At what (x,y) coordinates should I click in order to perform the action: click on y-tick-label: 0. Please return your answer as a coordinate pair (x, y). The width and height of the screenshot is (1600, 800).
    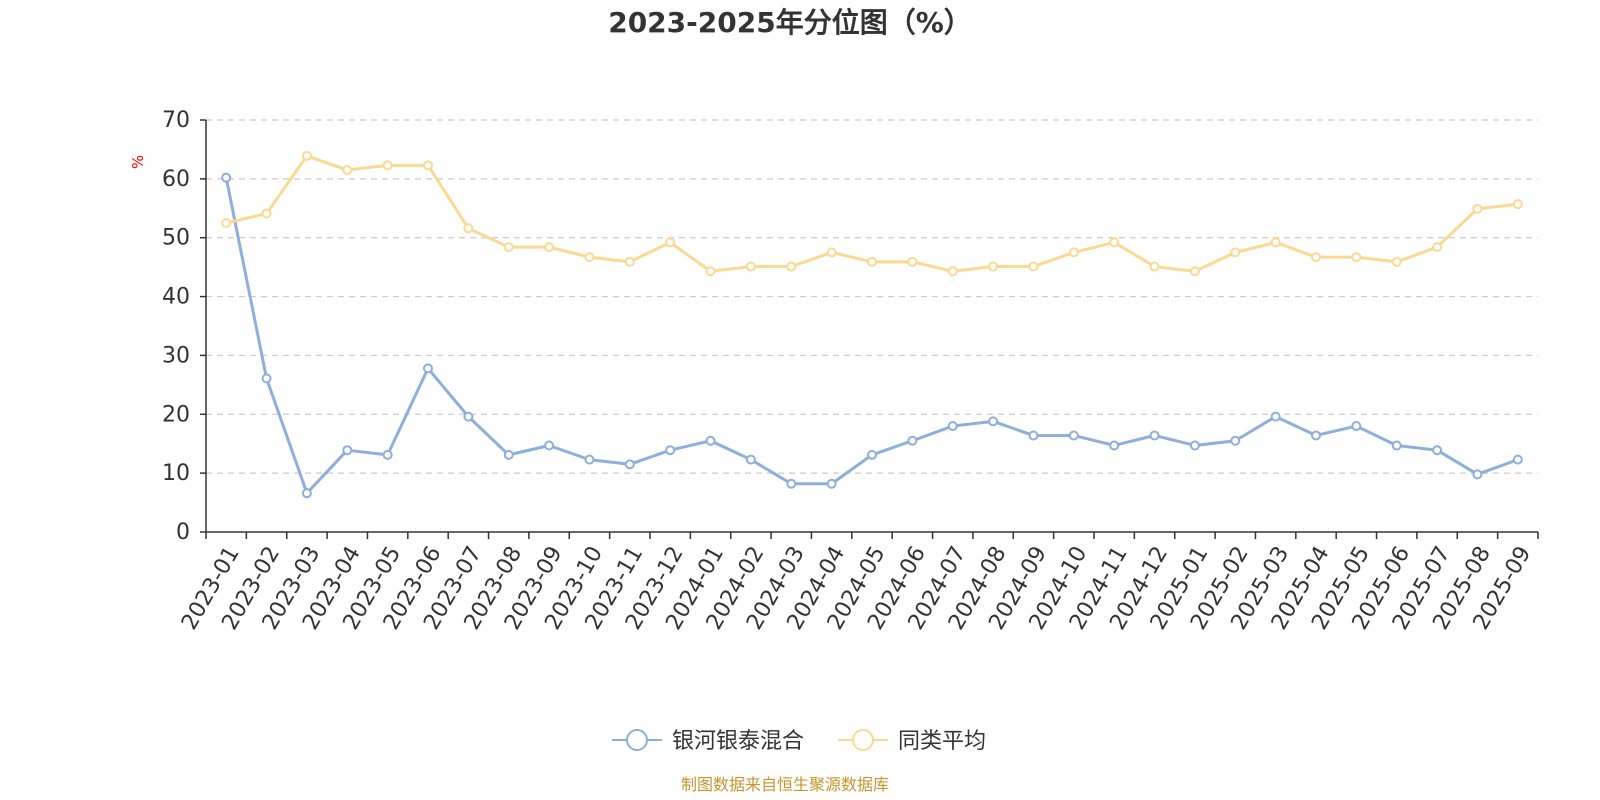
    Looking at the image, I should click on (183, 532).